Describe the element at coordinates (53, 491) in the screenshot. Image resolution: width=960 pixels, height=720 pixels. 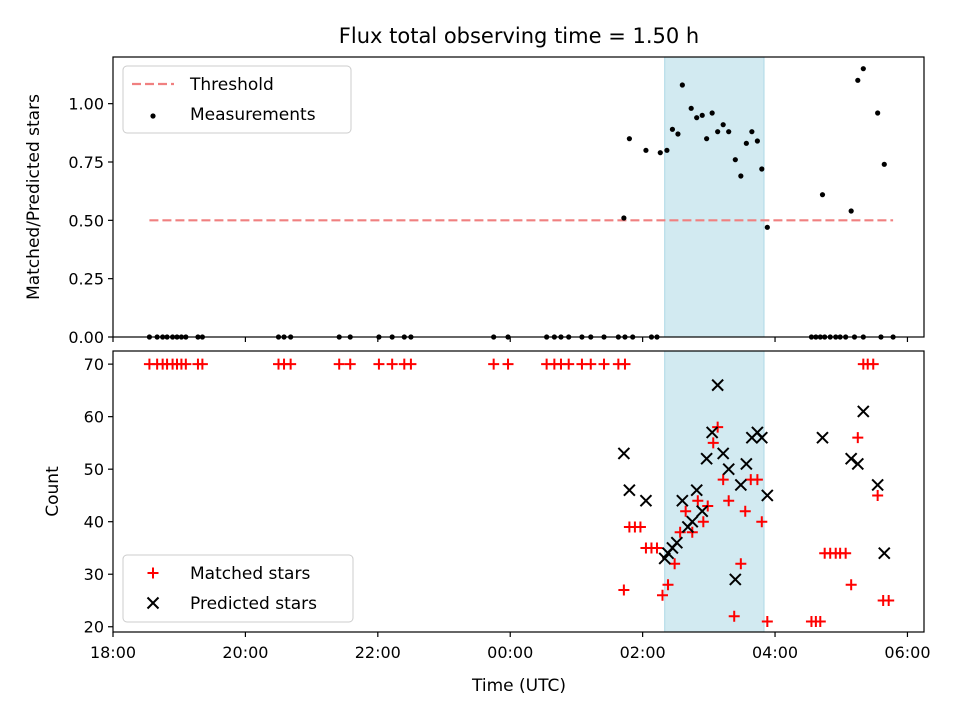
I see `y-axis-label: Count` at that location.